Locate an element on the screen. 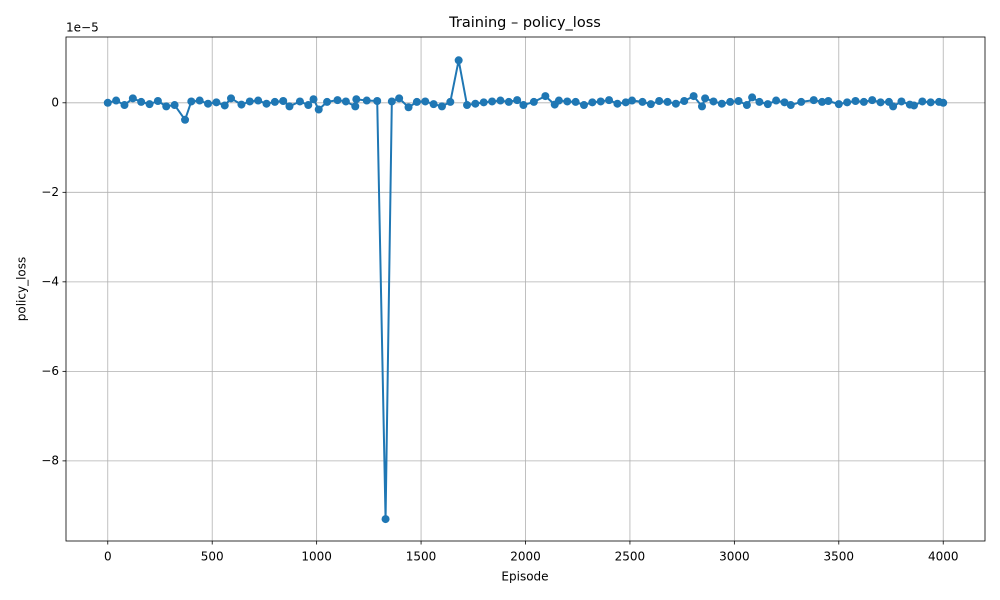 Image resolution: width=1000 pixels, height=600 pixels. y-tick-label: −4 is located at coordinates (50, 281).